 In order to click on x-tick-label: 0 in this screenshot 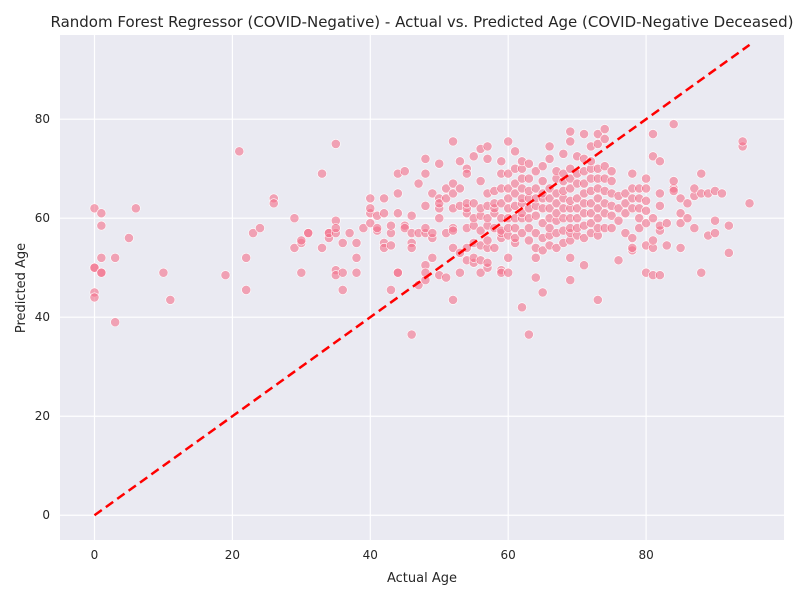, I will do `click(95, 555)`.